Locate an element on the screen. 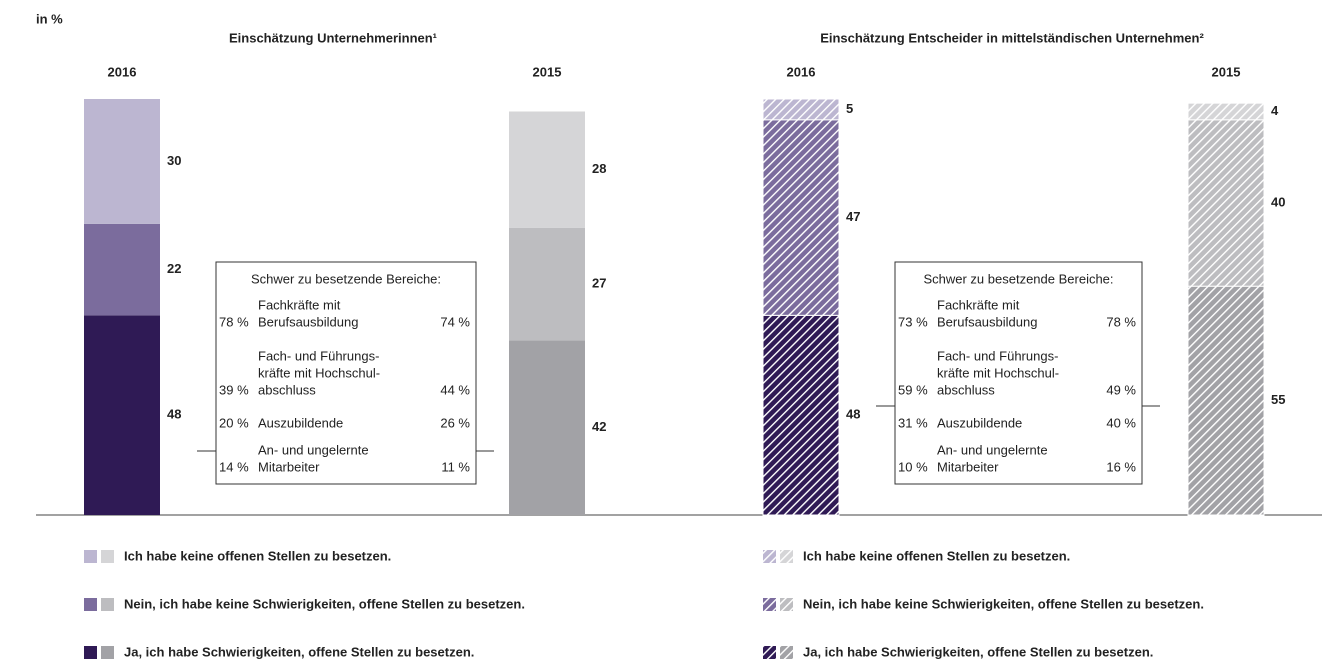  value-label: 55 is located at coordinates (1278, 399).